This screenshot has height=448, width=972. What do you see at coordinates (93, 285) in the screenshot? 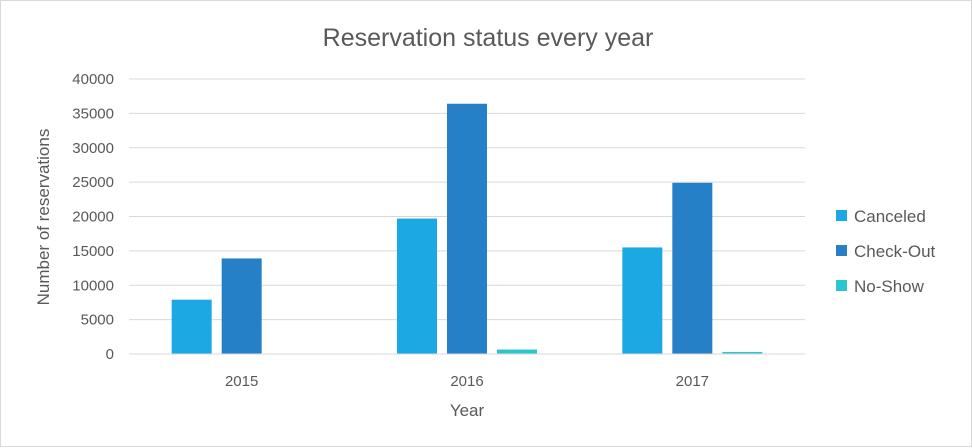
I see `y-tick-label: 10000` at bounding box center [93, 285].